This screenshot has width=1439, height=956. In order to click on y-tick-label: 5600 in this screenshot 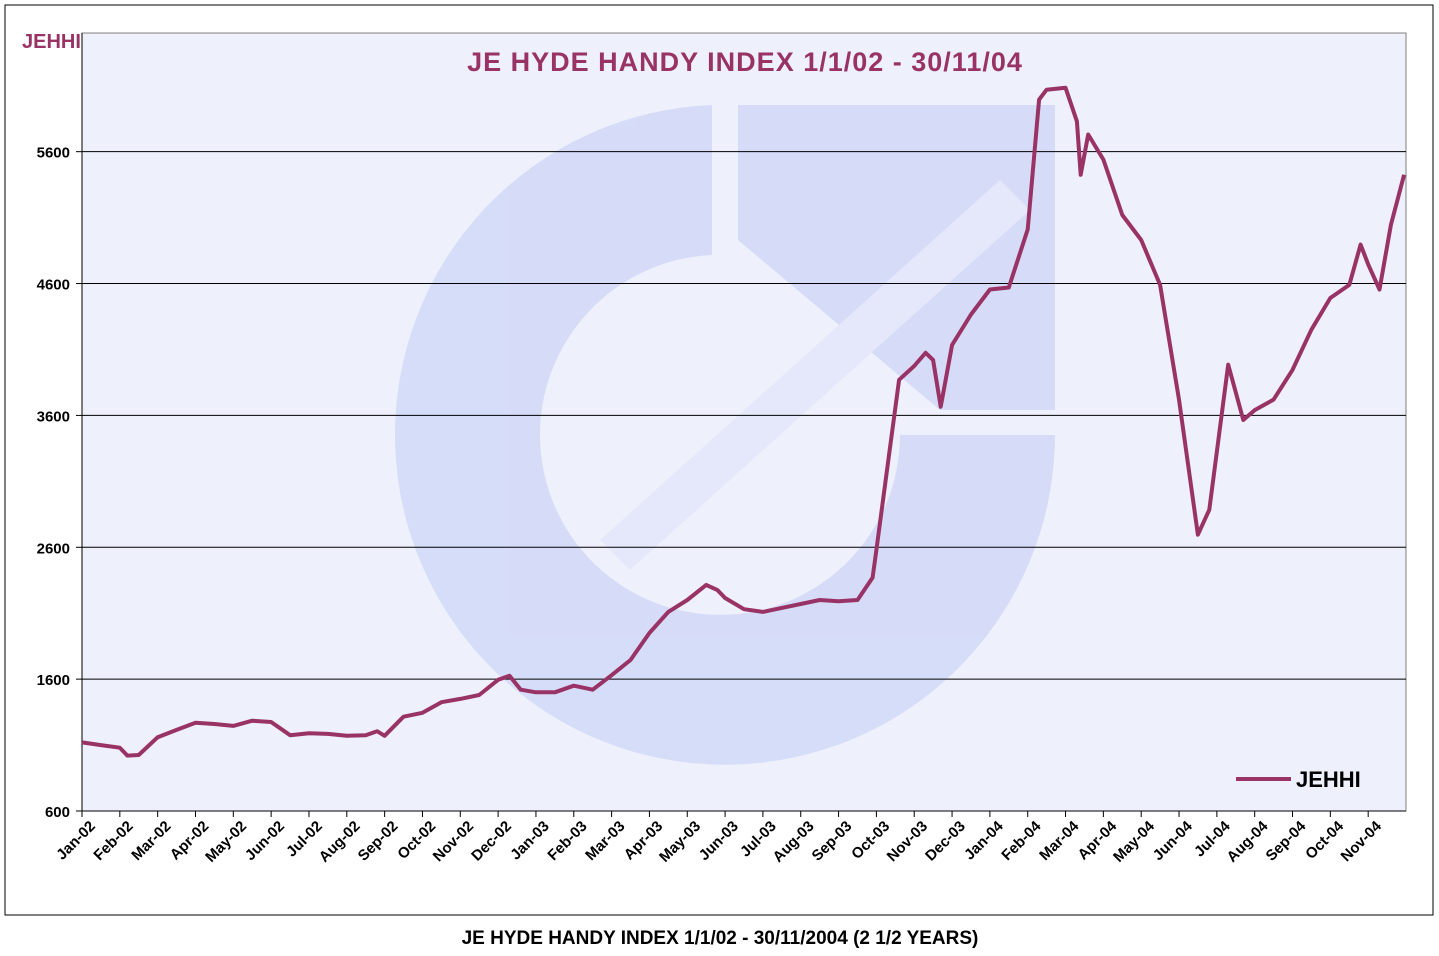, I will do `click(53, 153)`.